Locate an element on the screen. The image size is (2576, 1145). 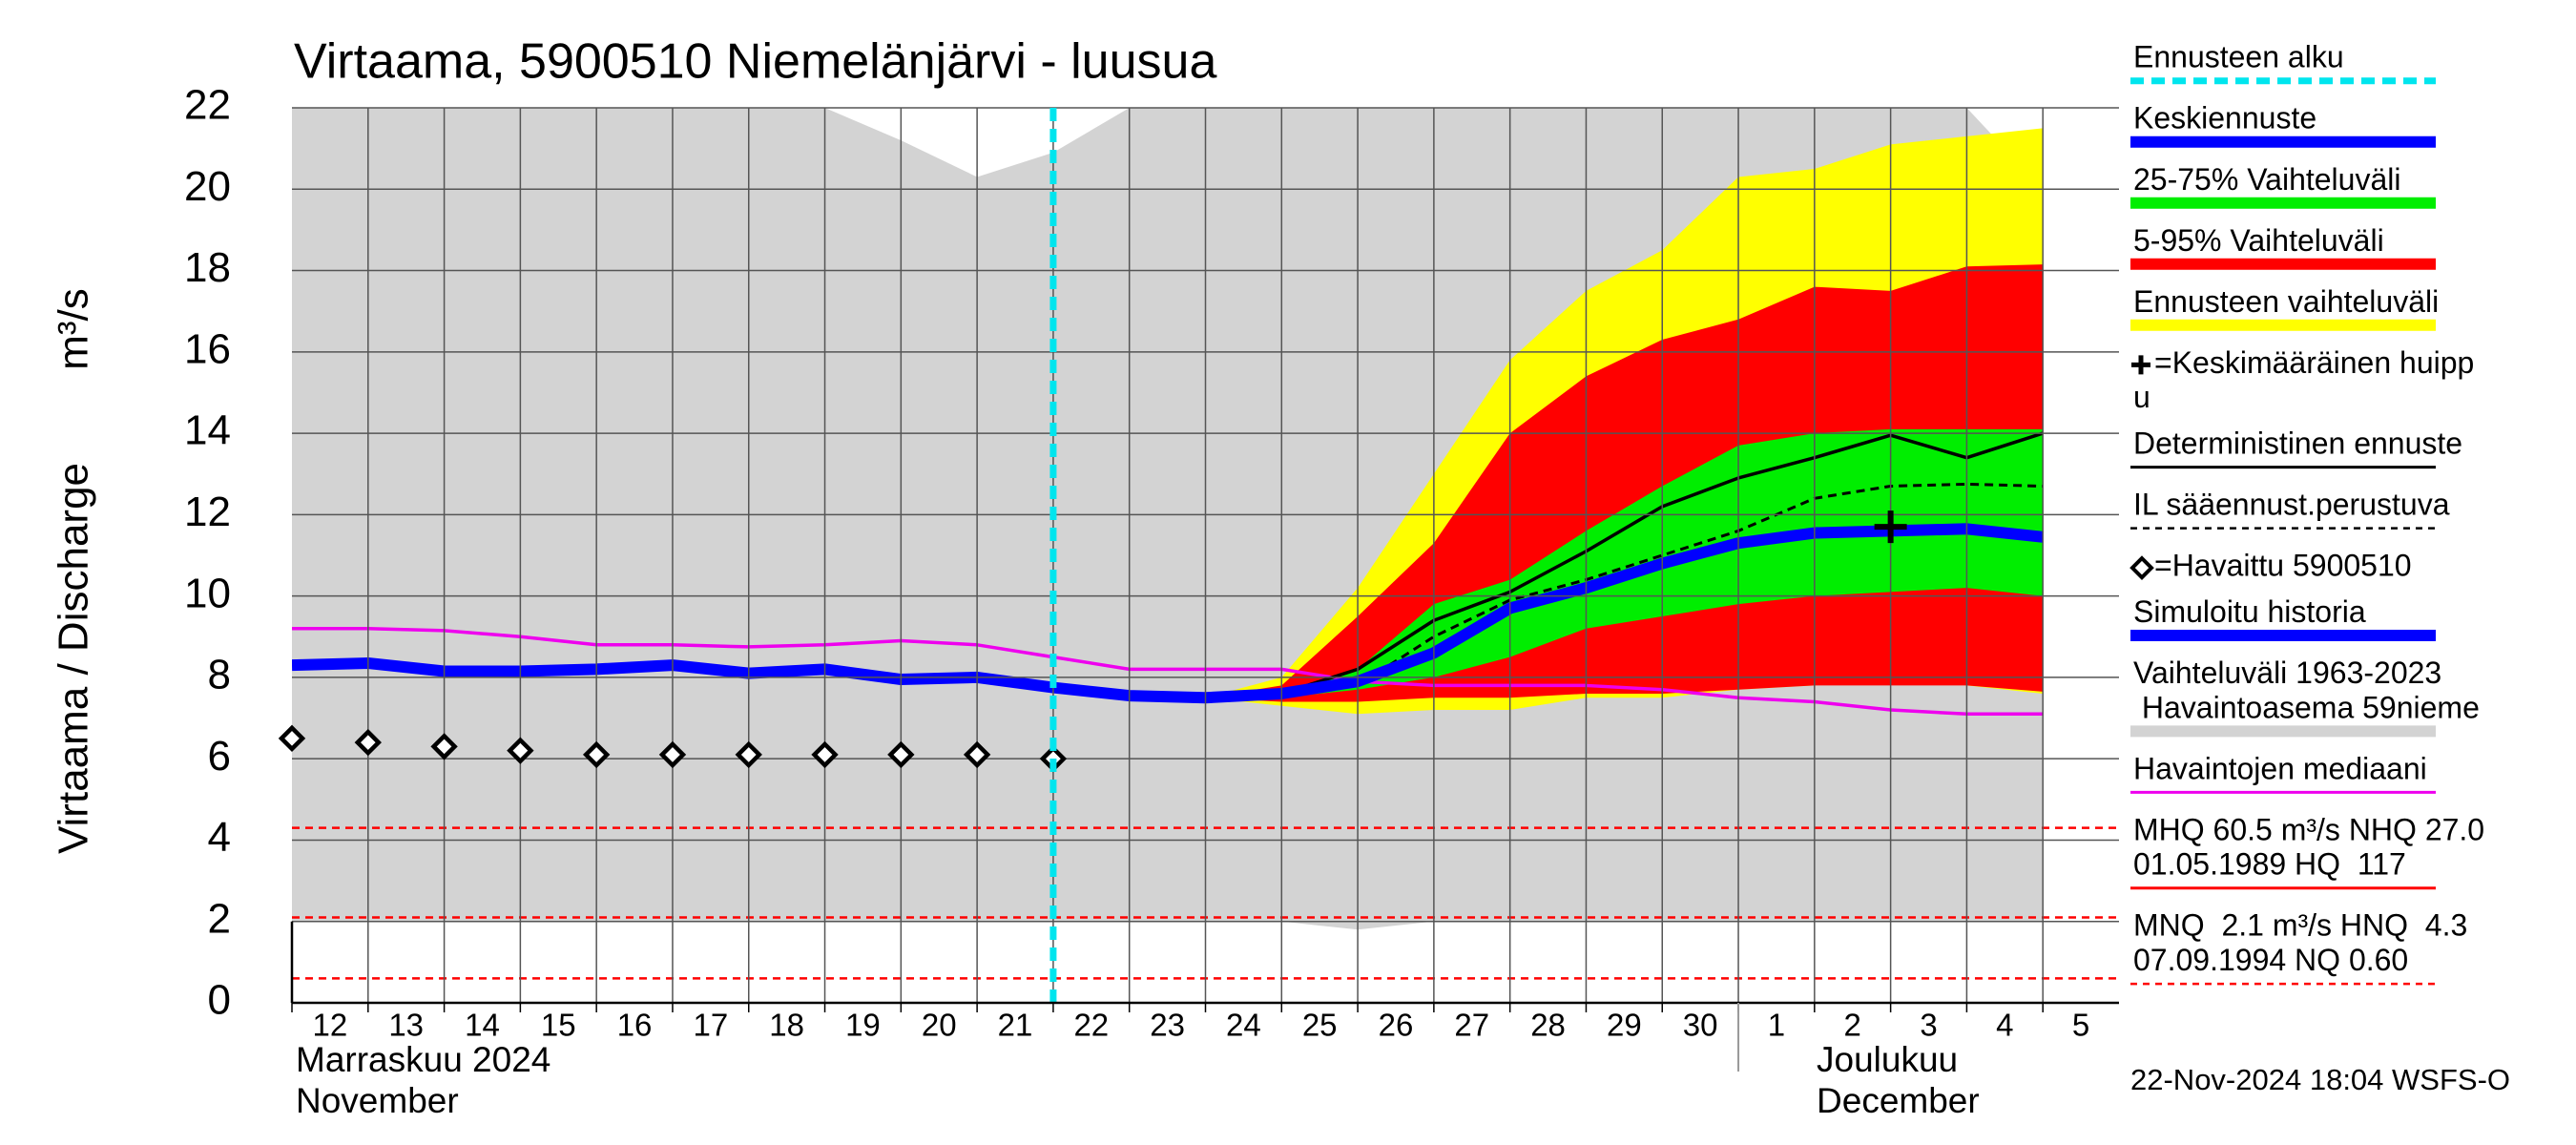
x-tick-label: 5 is located at coordinates (2080, 1025).